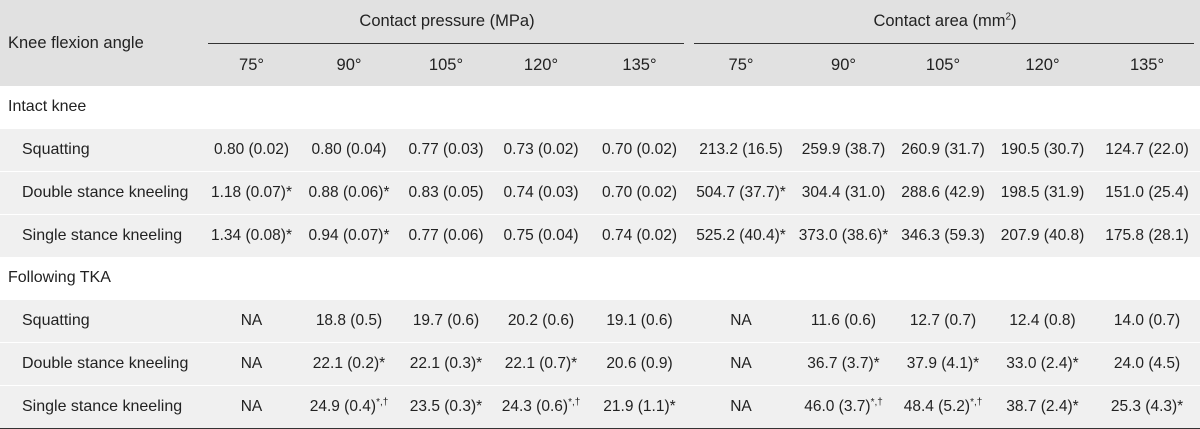  I want to click on table-cell: 12.4 (0.8), so click(1042, 321).